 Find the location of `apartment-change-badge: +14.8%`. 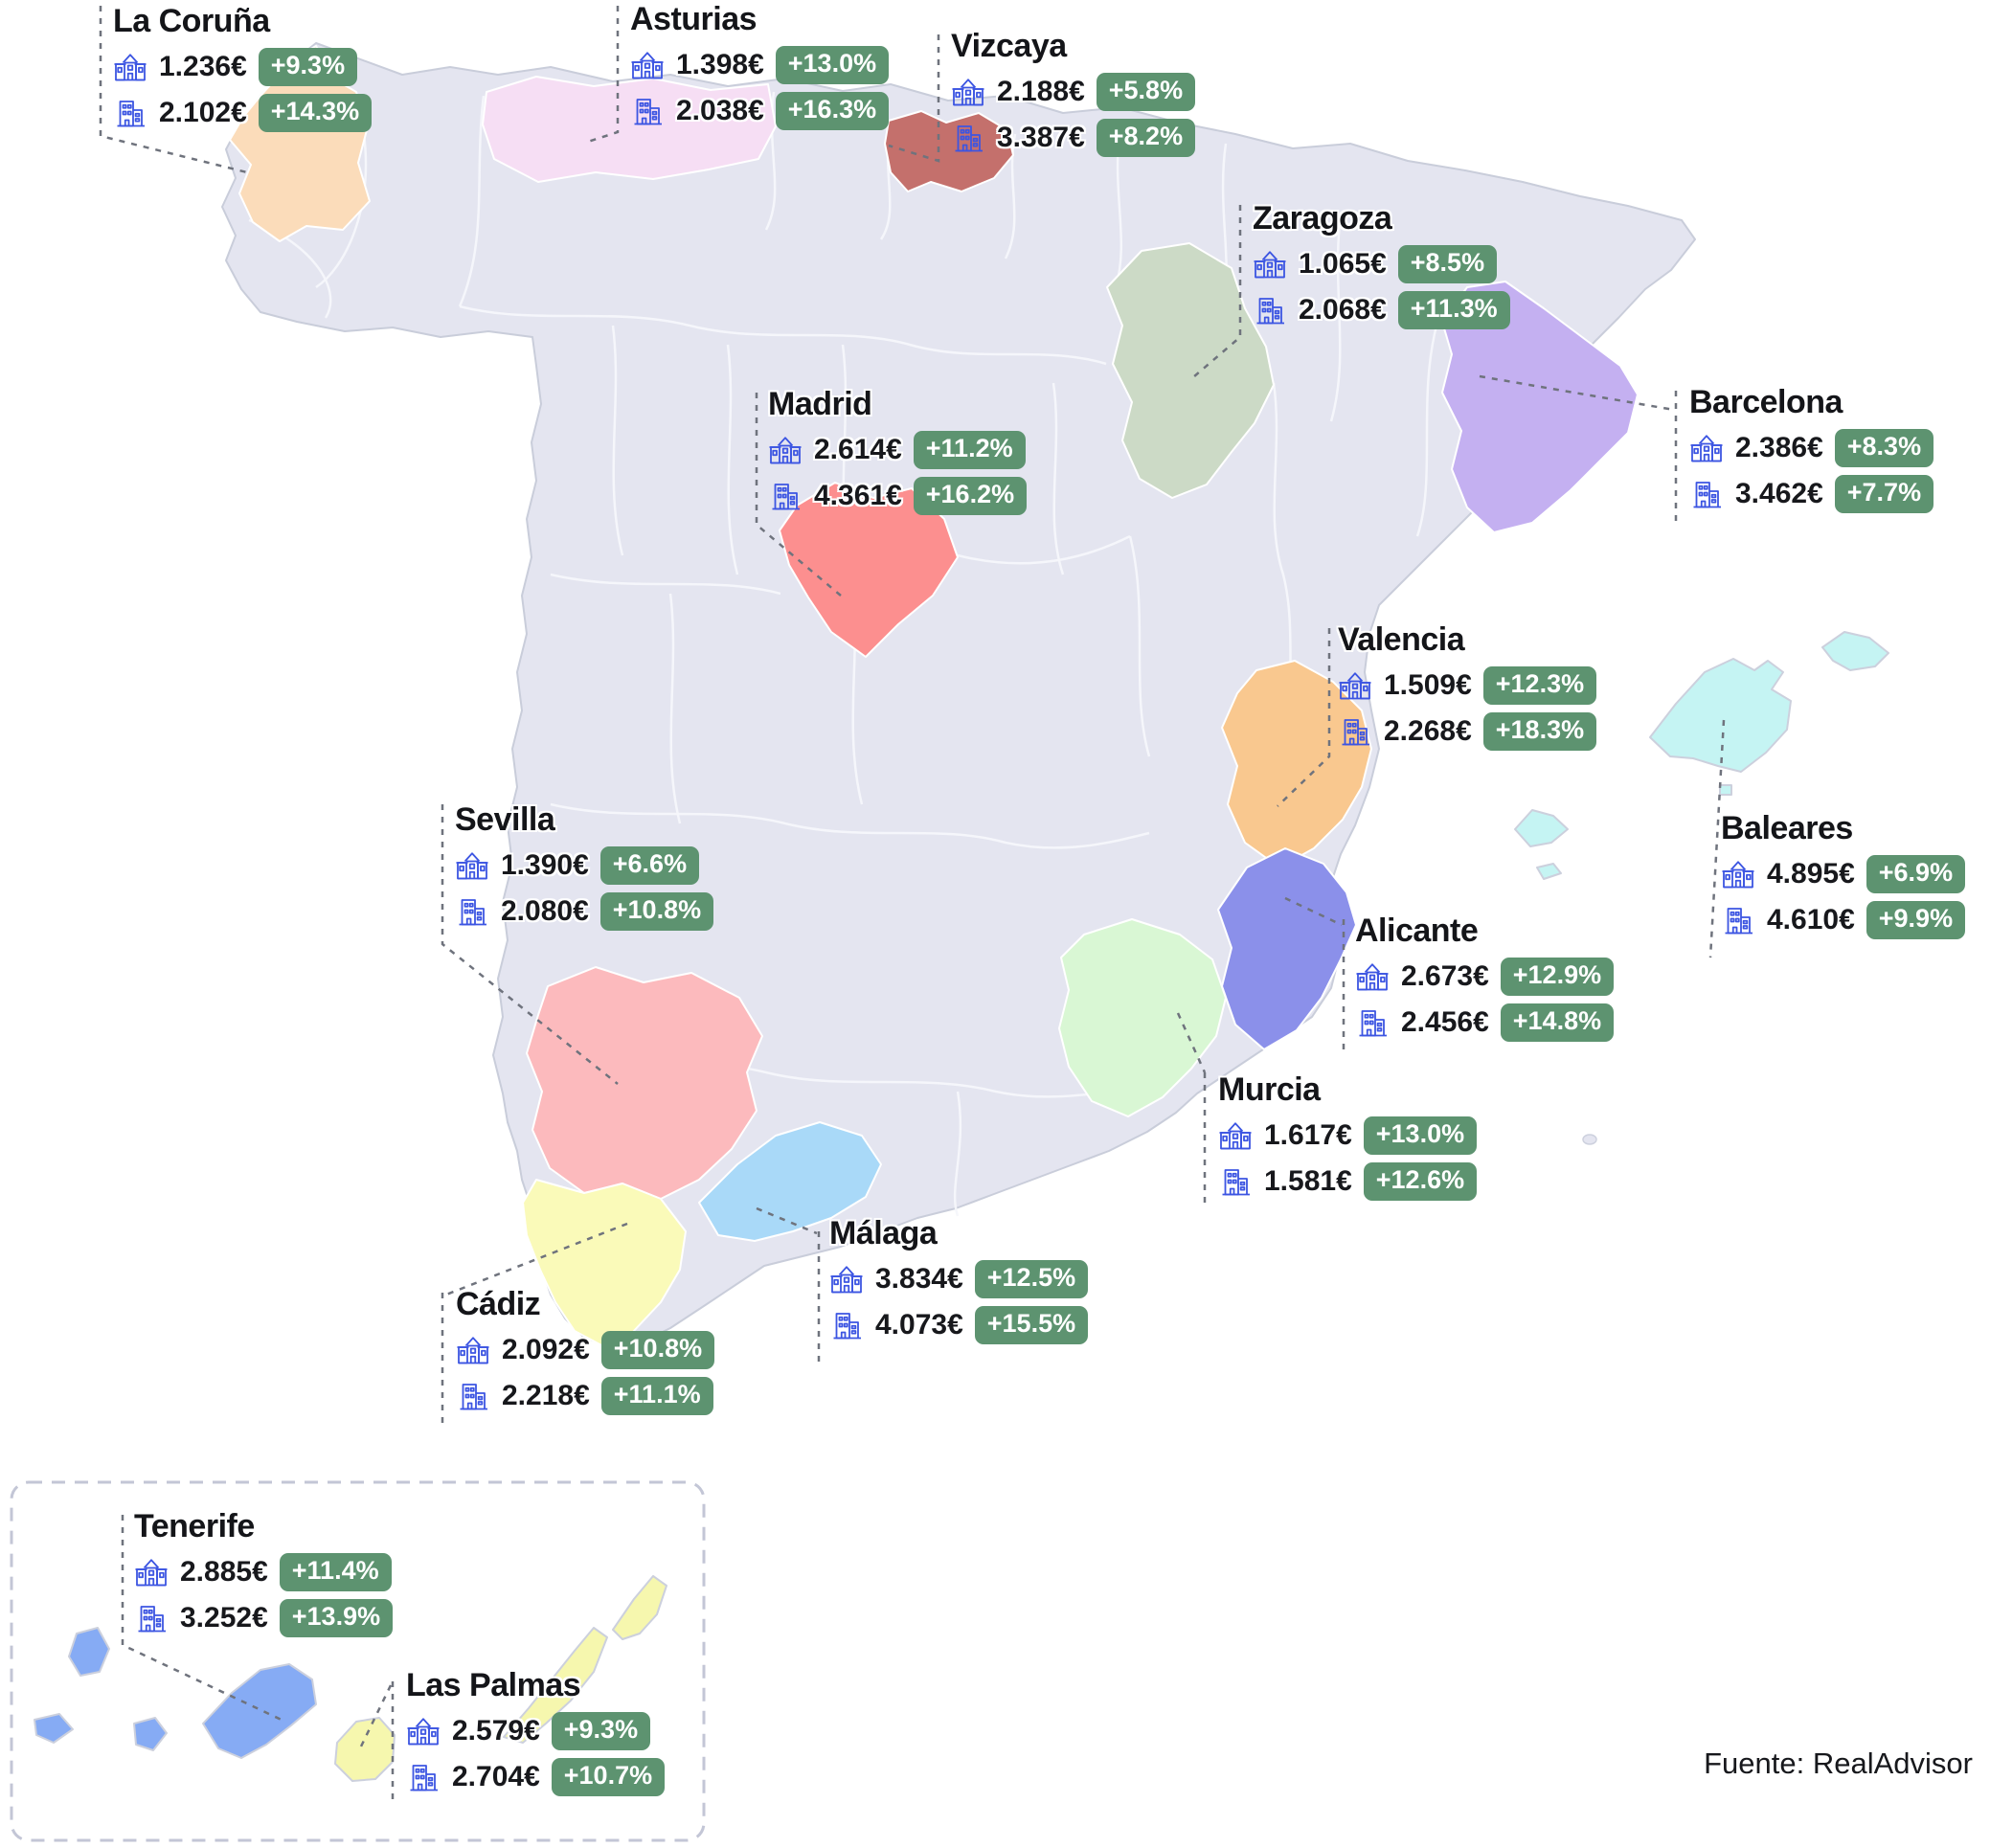

apartment-change-badge: +14.8% is located at coordinates (1558, 1022).